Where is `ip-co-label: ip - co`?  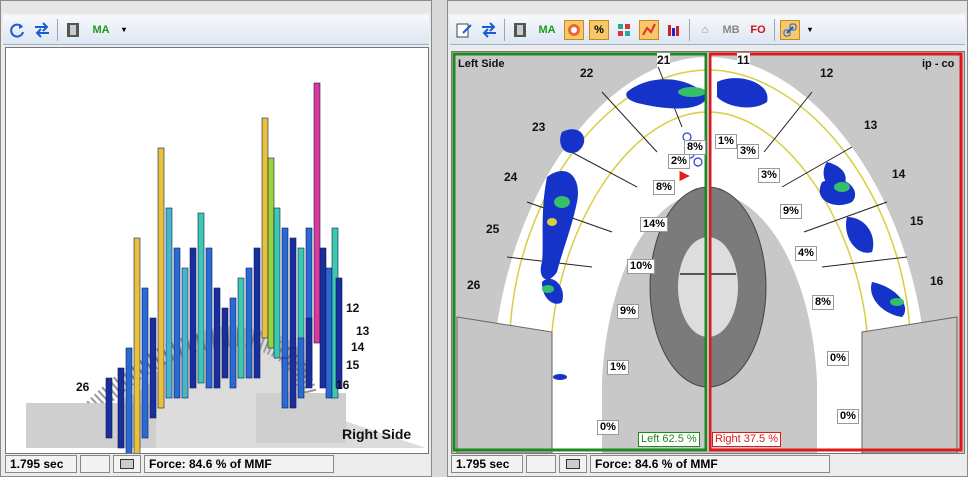
ip-co-label: ip - co is located at coordinates (938, 64).